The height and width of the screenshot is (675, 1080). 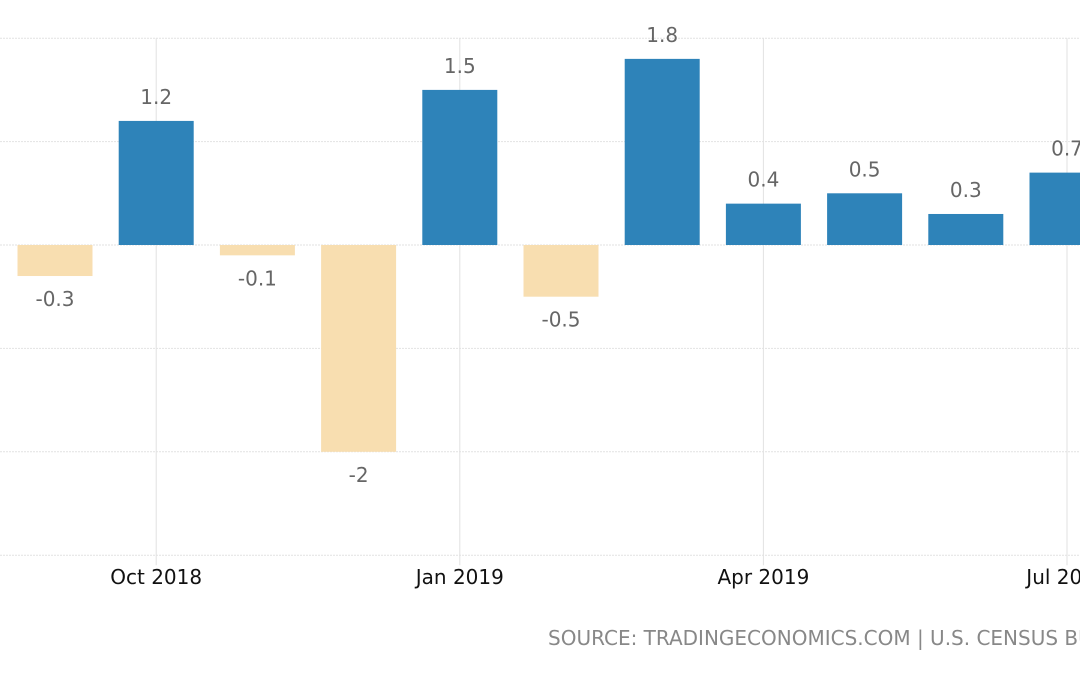 I want to click on data-label: 0.4, so click(x=763, y=180).